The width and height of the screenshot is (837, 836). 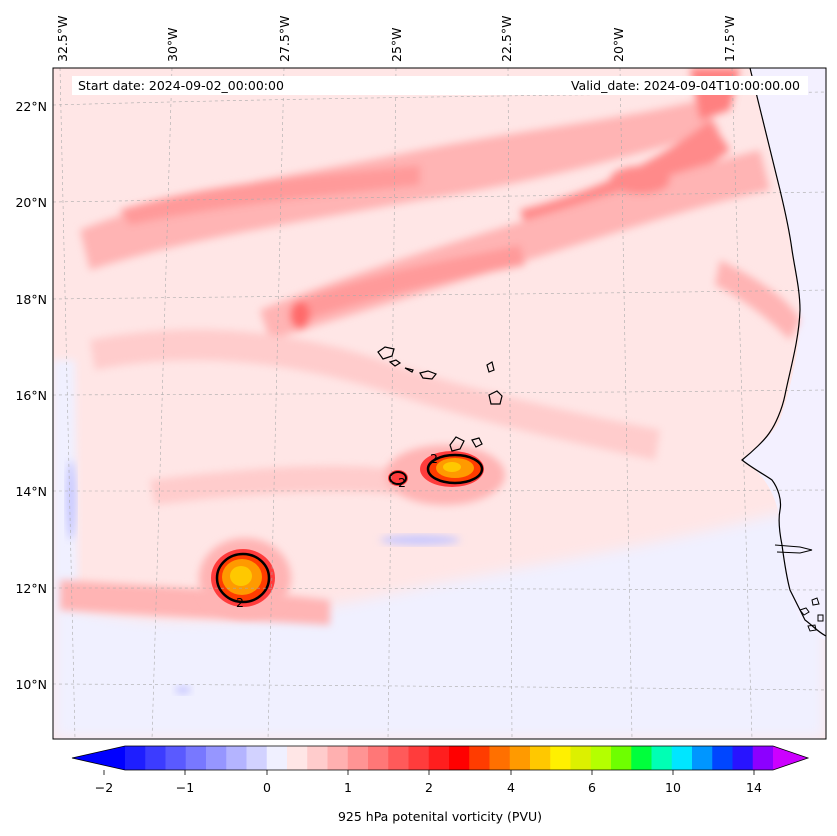 I want to click on lon-label: 20°W, so click(x=618, y=44).